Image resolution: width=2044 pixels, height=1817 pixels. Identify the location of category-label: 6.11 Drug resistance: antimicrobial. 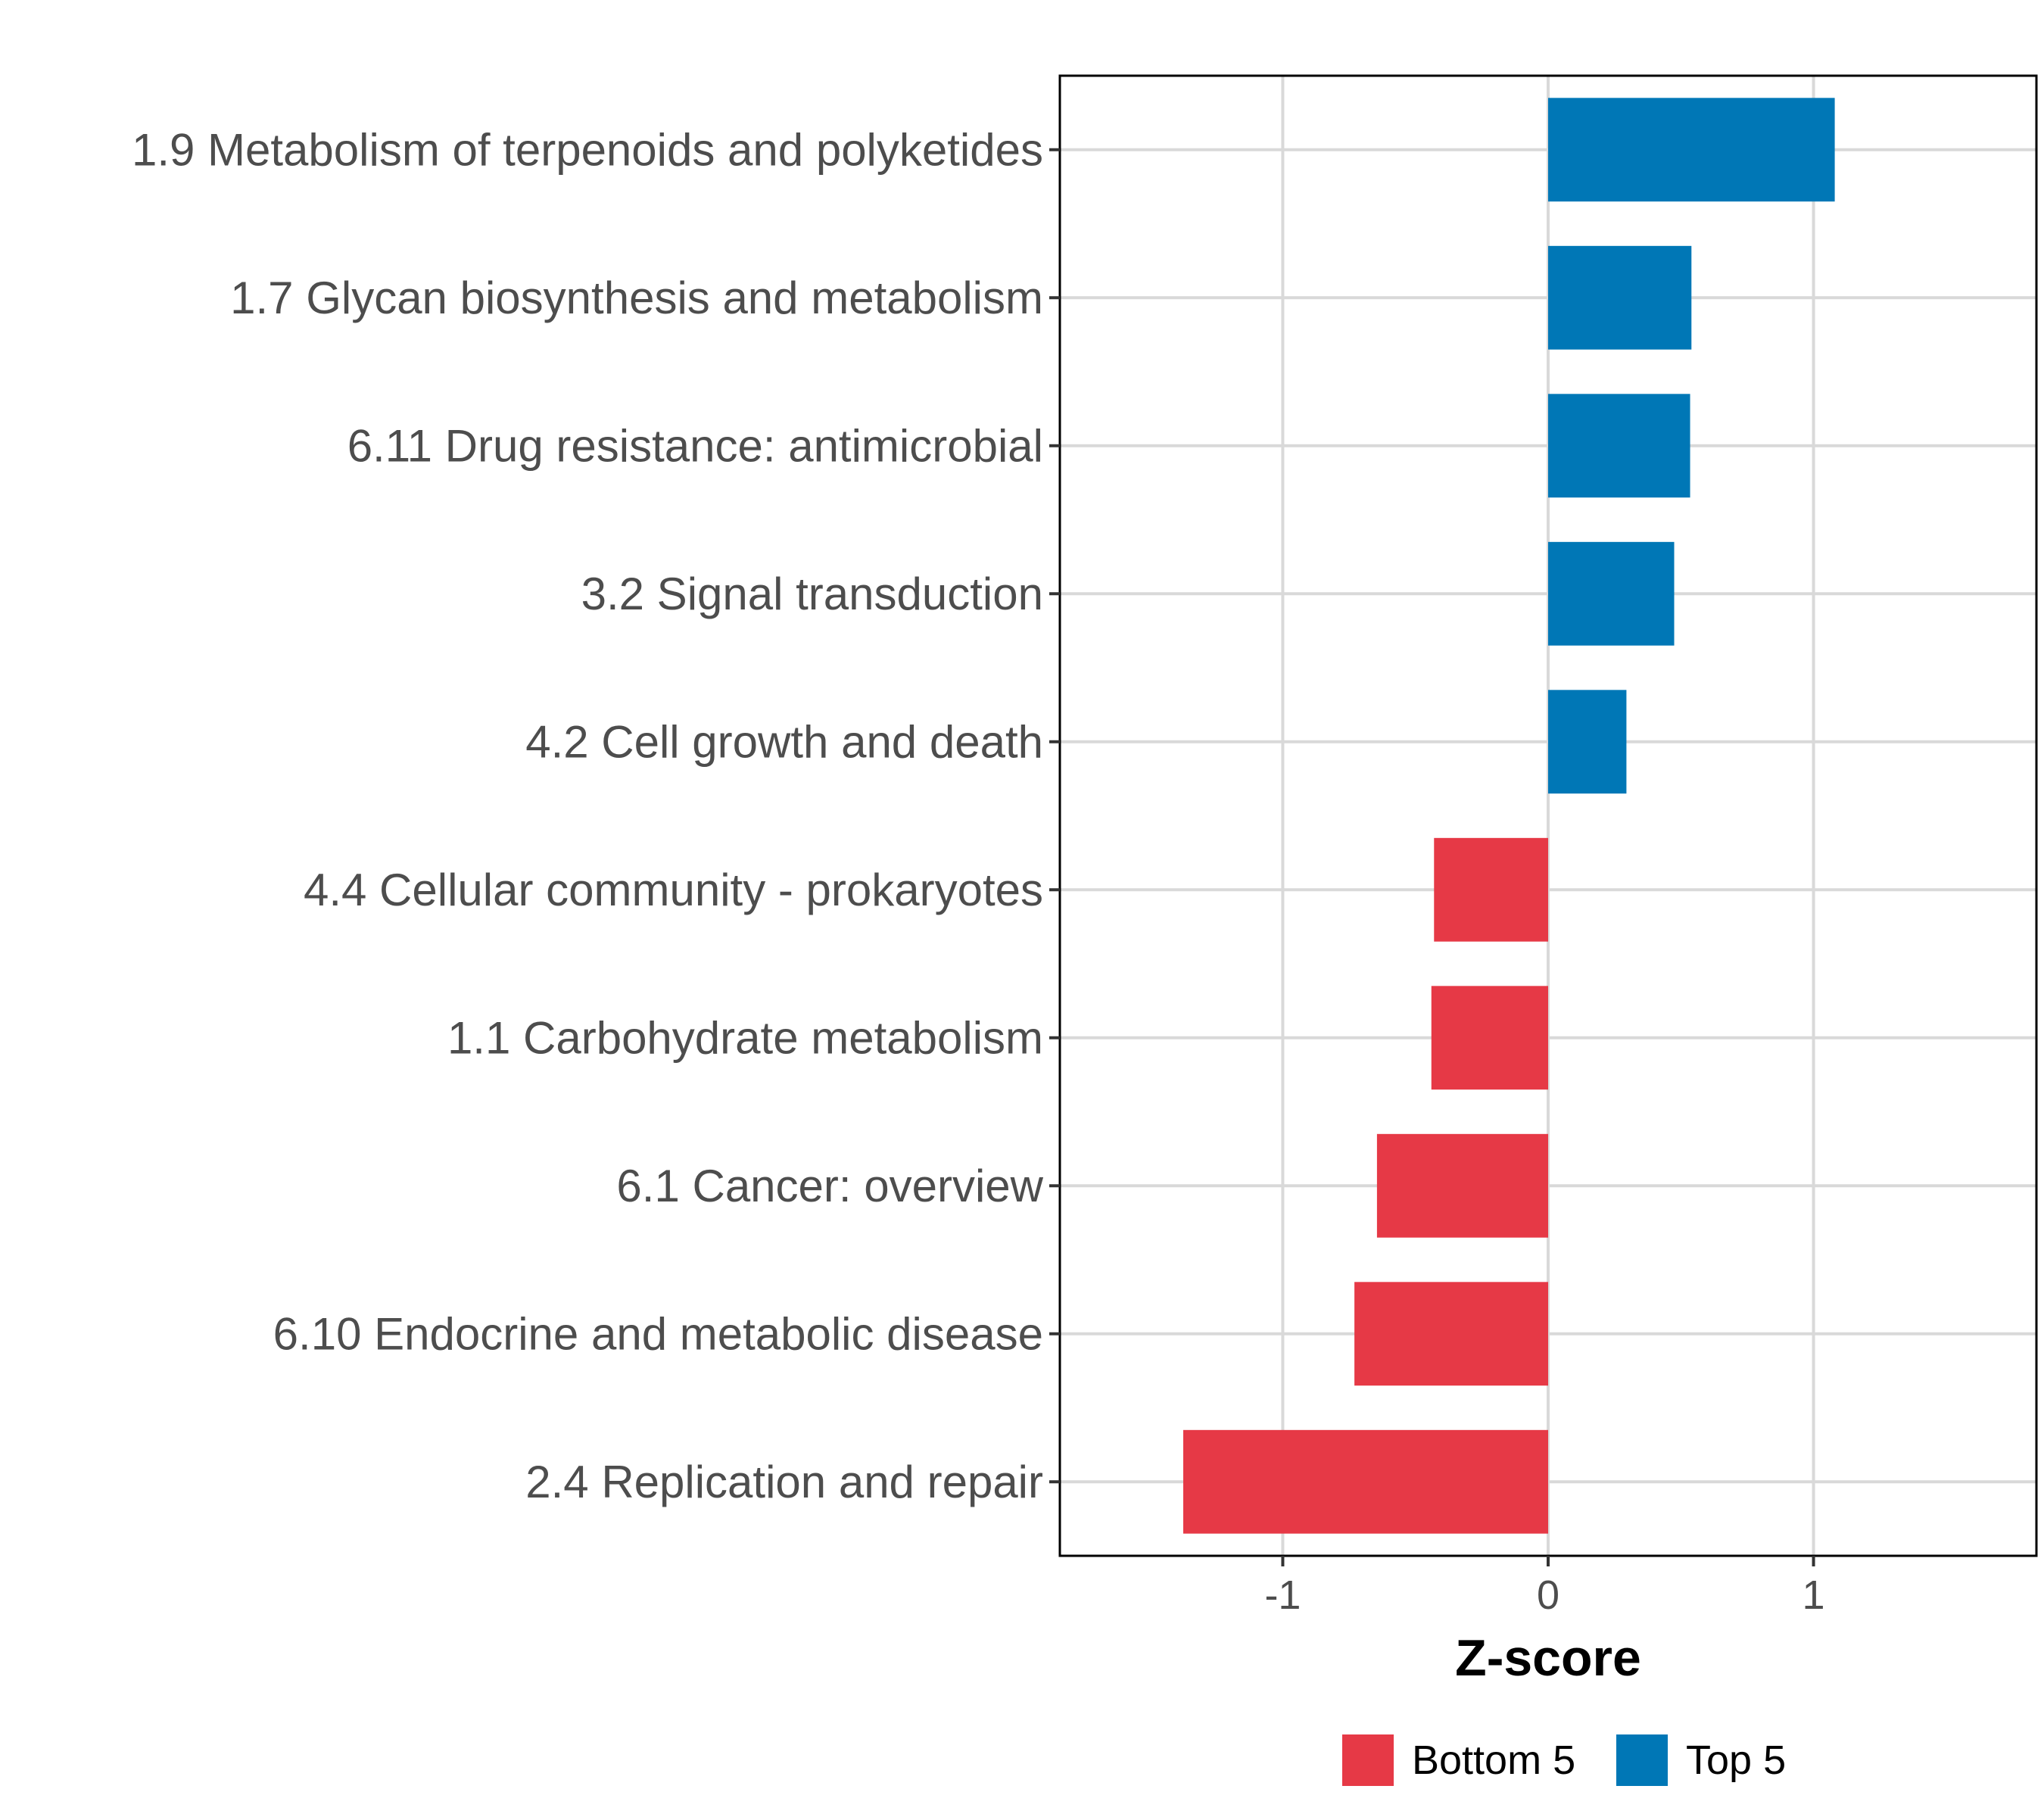
(695, 445).